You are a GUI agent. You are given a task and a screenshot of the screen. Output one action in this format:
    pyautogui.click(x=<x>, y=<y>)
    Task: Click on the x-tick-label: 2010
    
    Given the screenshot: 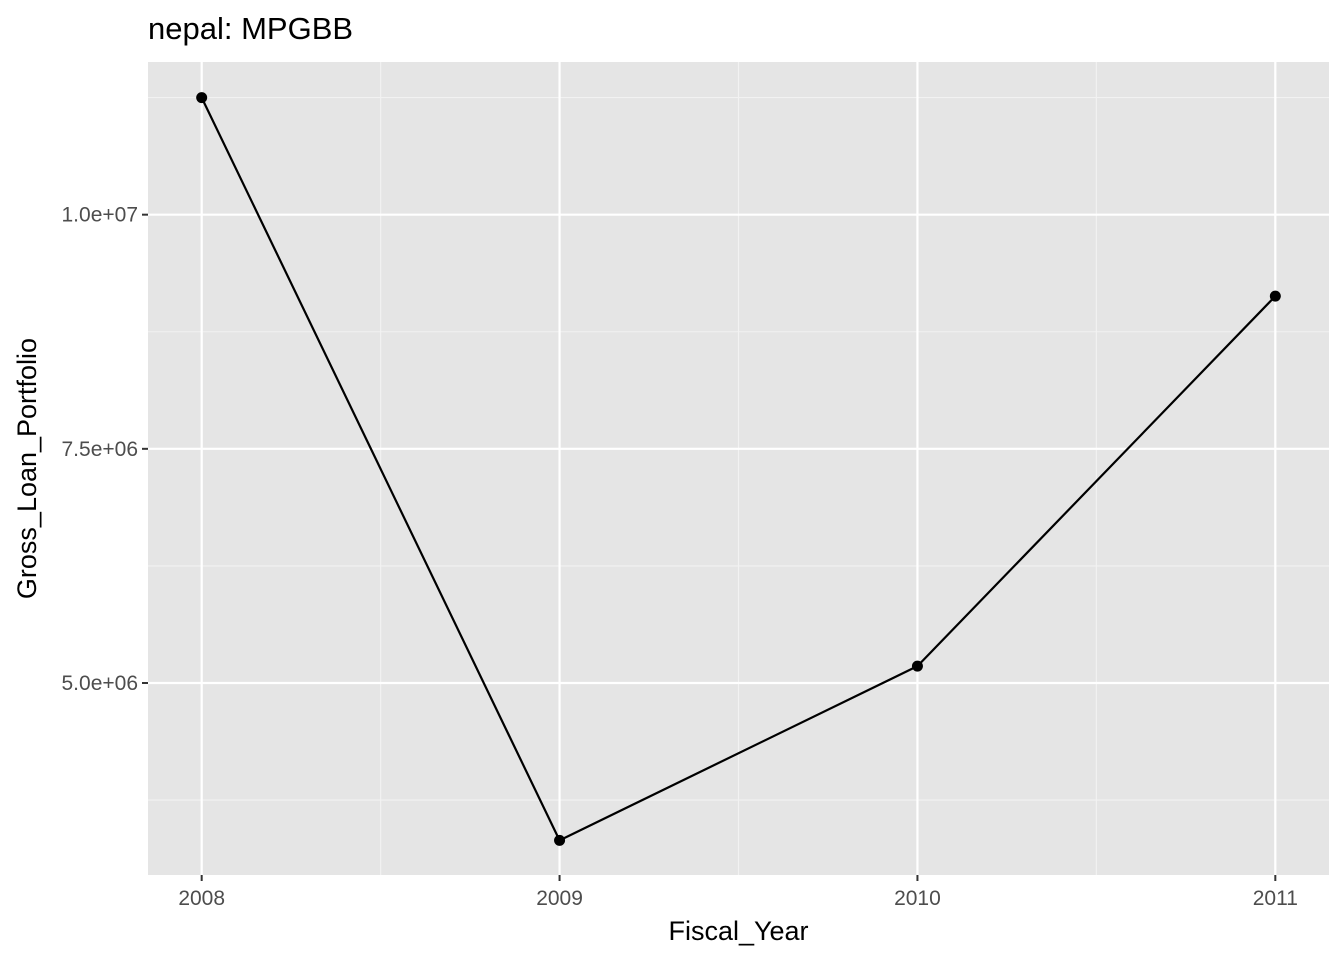 What is the action you would take?
    pyautogui.click(x=917, y=898)
    